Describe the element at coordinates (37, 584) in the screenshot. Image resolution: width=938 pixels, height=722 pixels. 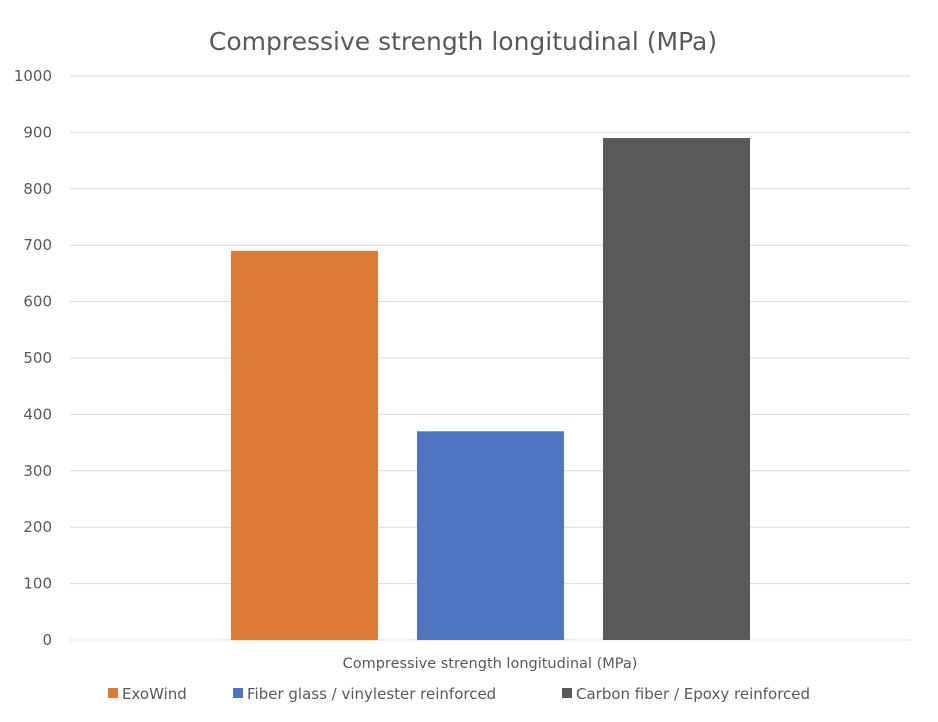
I see `y-tick-label: 100` at that location.